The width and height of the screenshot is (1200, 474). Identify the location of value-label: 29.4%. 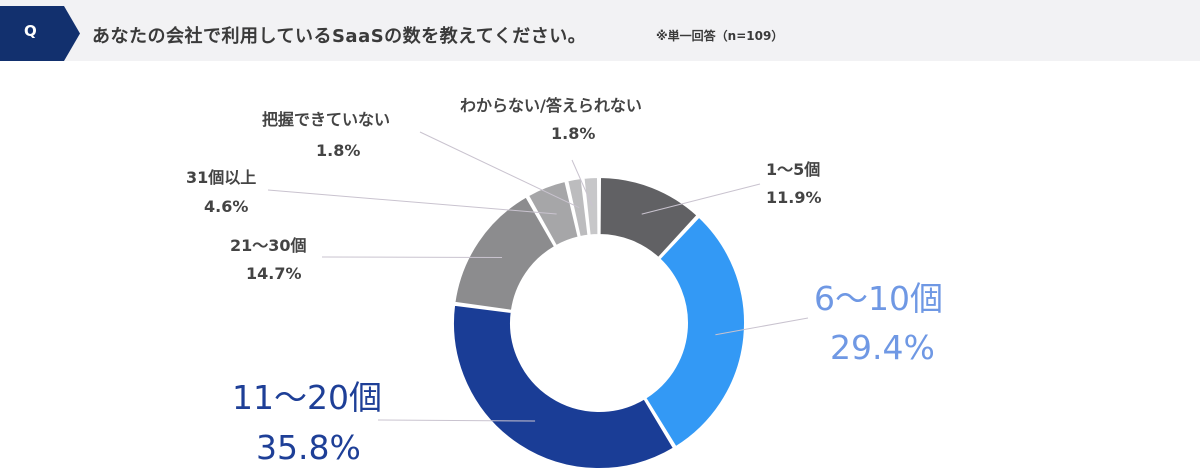
(882, 347).